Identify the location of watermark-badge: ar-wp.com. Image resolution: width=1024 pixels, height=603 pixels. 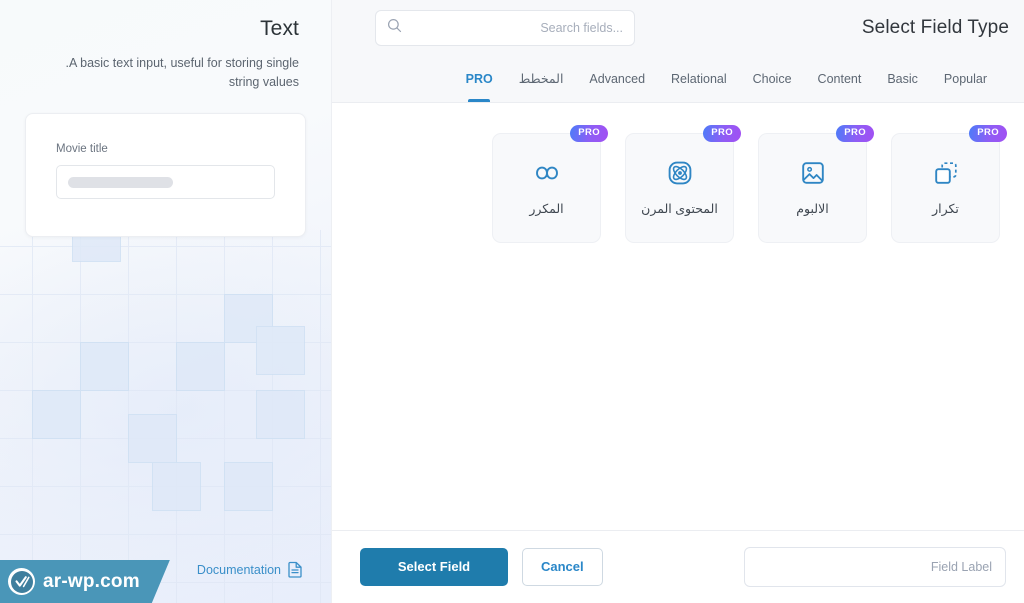
(85, 581).